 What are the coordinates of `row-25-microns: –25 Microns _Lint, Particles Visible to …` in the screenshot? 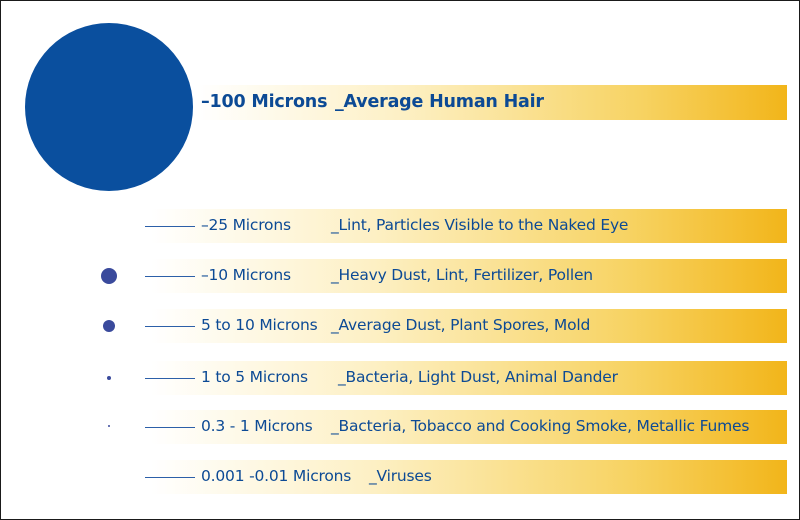 It's located at (400, 226).